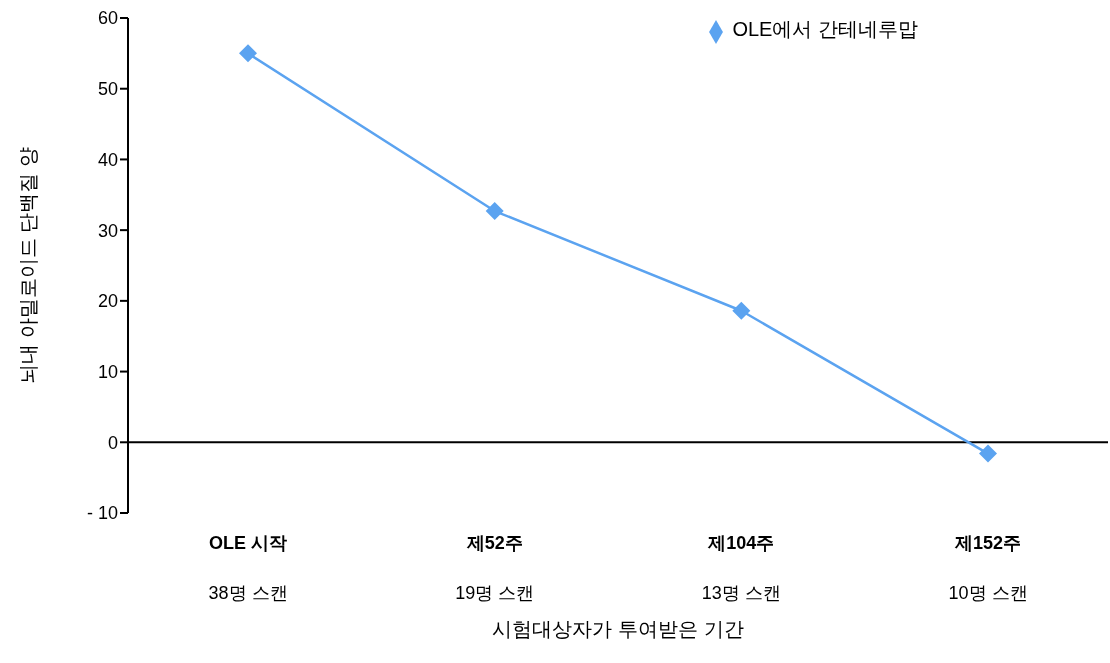 This screenshot has height=663, width=1110. I want to click on y-tick-label: 60, so click(107, 18).